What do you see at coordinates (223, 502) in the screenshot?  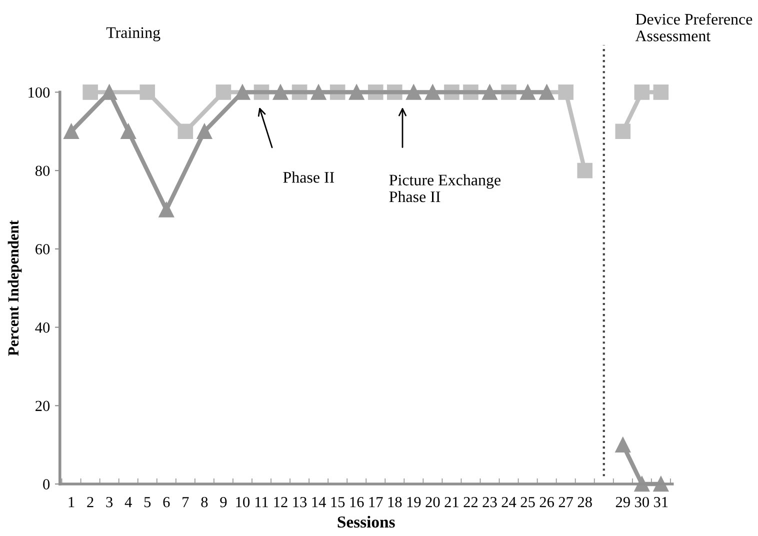 I see `x-tick-label: 9` at bounding box center [223, 502].